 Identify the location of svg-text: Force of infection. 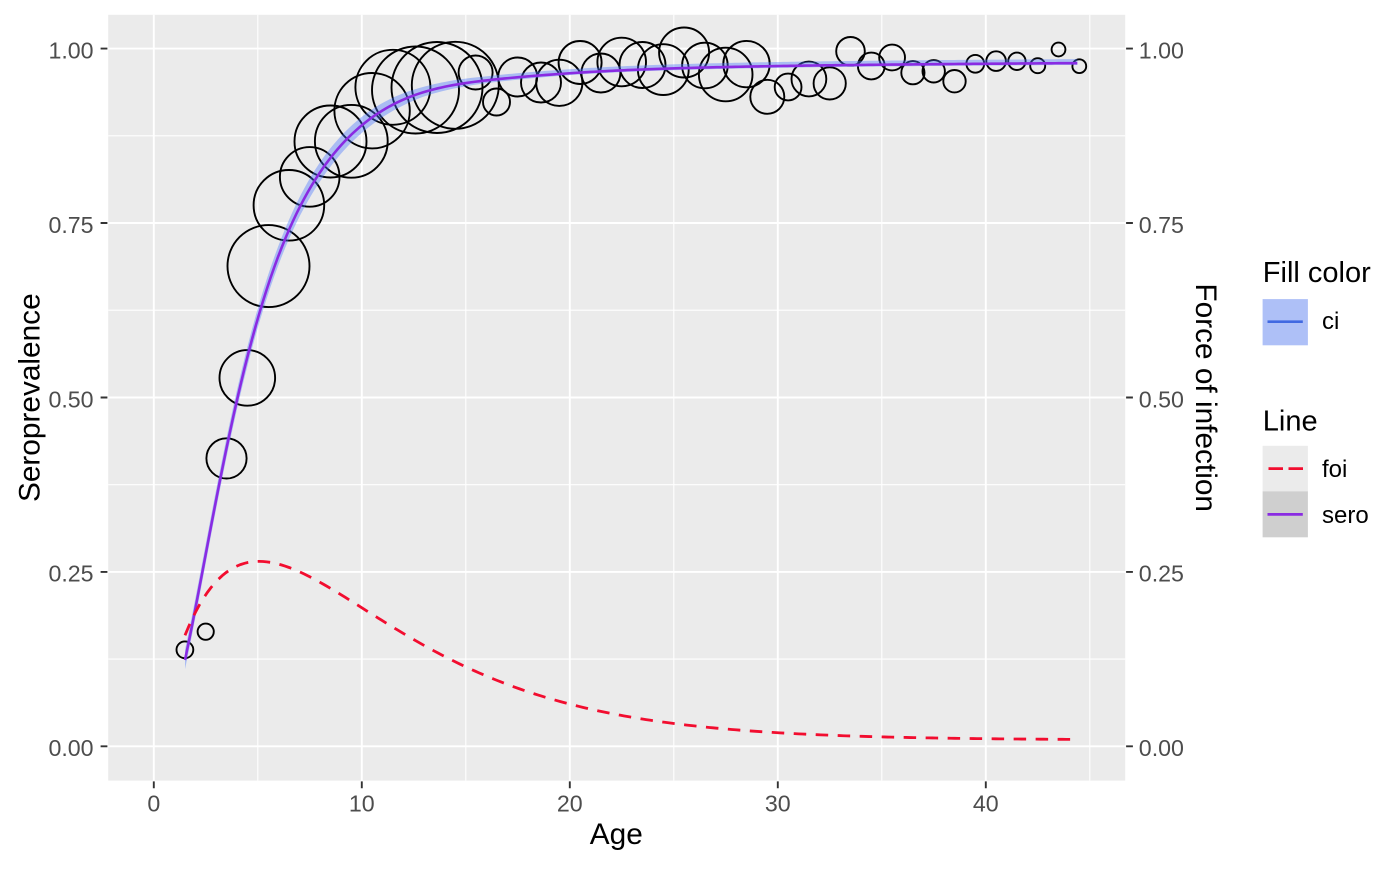
(1205, 397).